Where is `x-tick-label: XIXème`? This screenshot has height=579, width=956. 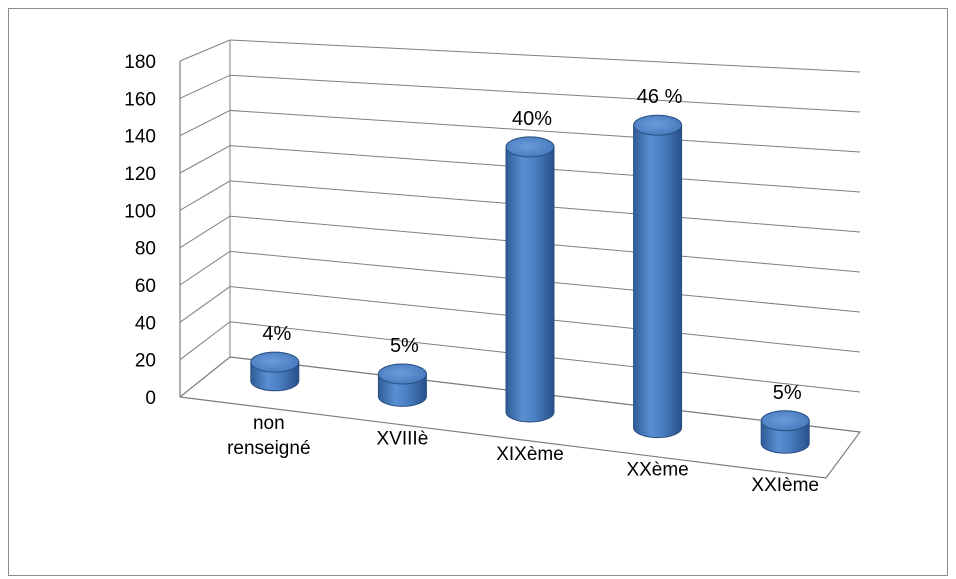 x-tick-label: XIXème is located at coordinates (530, 454).